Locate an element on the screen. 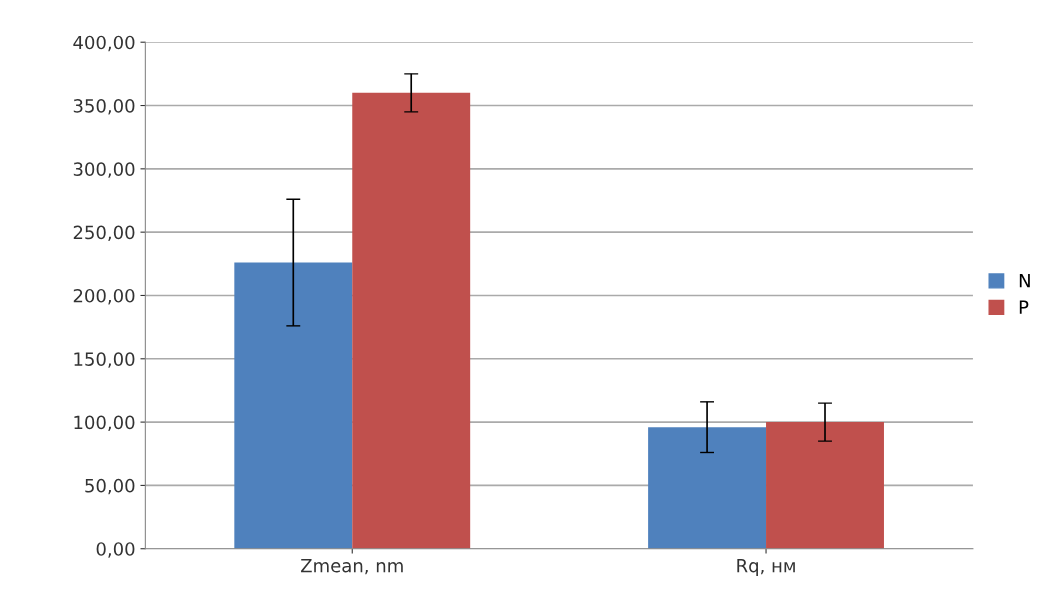 This screenshot has width=1061, height=603. y-tick-label: 300,00 is located at coordinates (104, 170).